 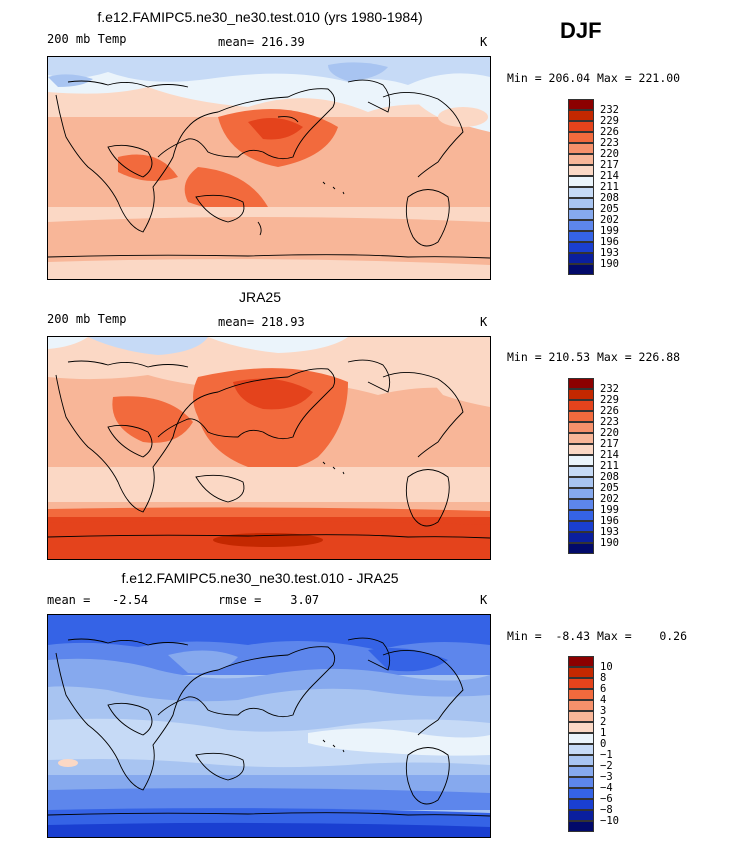 What do you see at coordinates (609, 444) in the screenshot?
I see `panel2-colorbar-label: 217` at bounding box center [609, 444].